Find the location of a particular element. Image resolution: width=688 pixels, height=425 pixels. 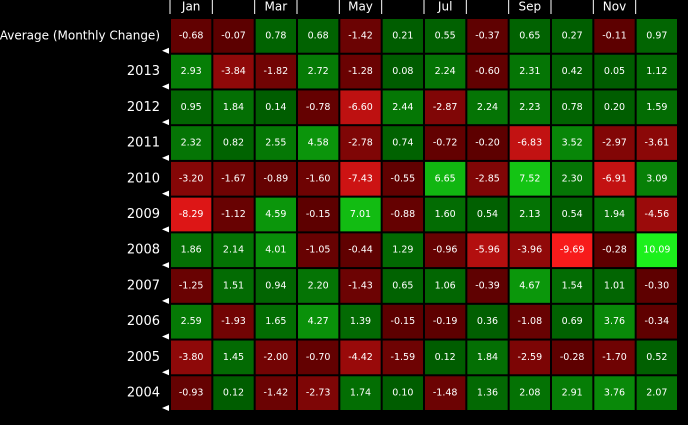

cell-label: -5.96 is located at coordinates (487, 250).